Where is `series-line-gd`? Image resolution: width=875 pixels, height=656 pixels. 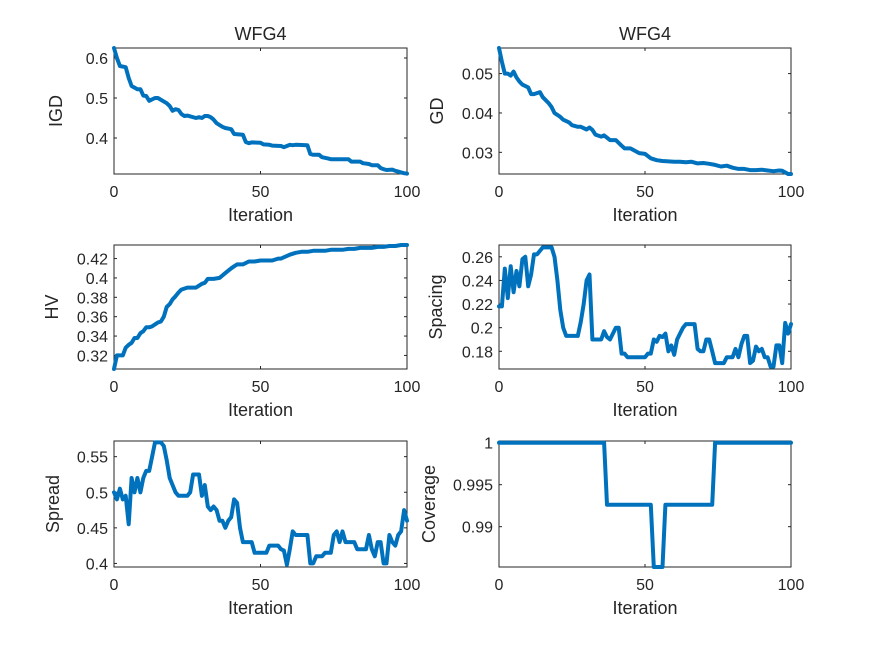
series-line-gd is located at coordinates (645, 111).